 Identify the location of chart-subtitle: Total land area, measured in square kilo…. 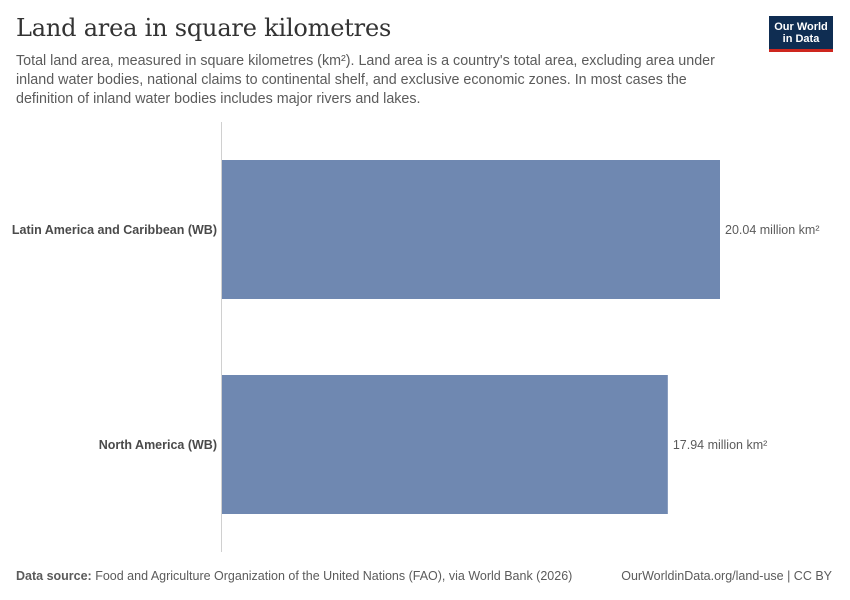
(365, 80).